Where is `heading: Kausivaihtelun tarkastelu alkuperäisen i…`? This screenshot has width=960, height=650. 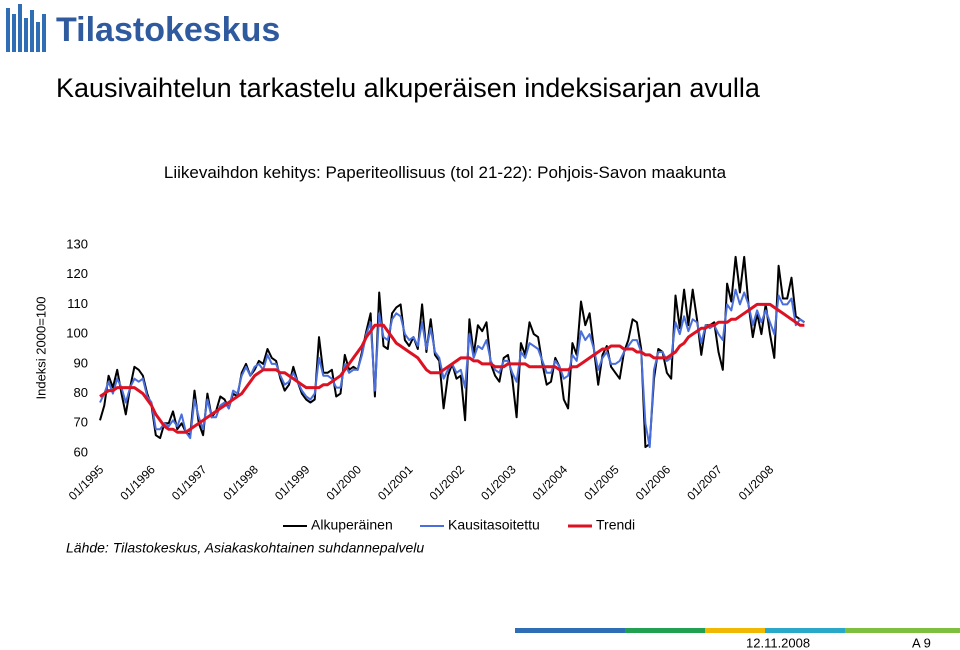
heading: Kausivaihtelun tarkastelu alkuperäisen i… is located at coordinates (408, 88).